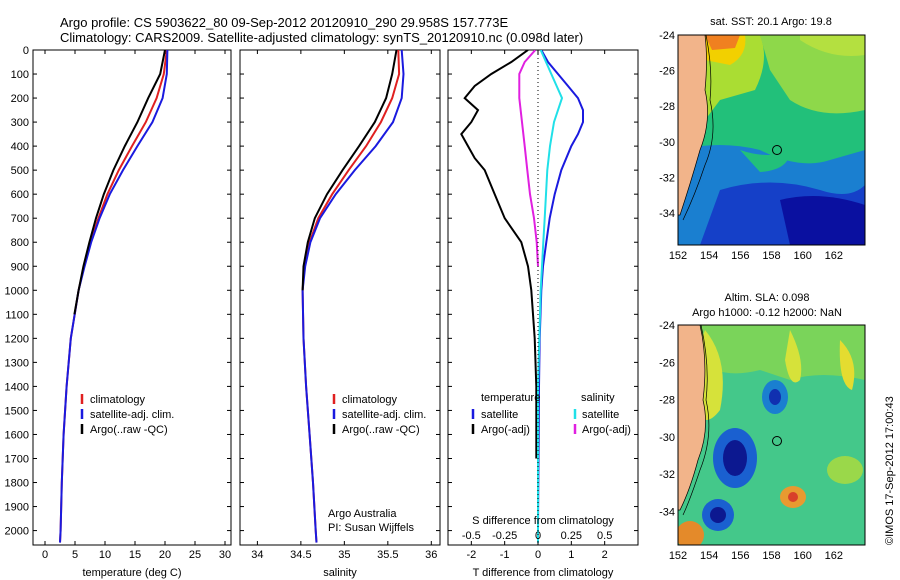 The image size is (900, 580). Describe the element at coordinates (300, 555) in the screenshot. I see `x-tick-label: 34.5` at that location.